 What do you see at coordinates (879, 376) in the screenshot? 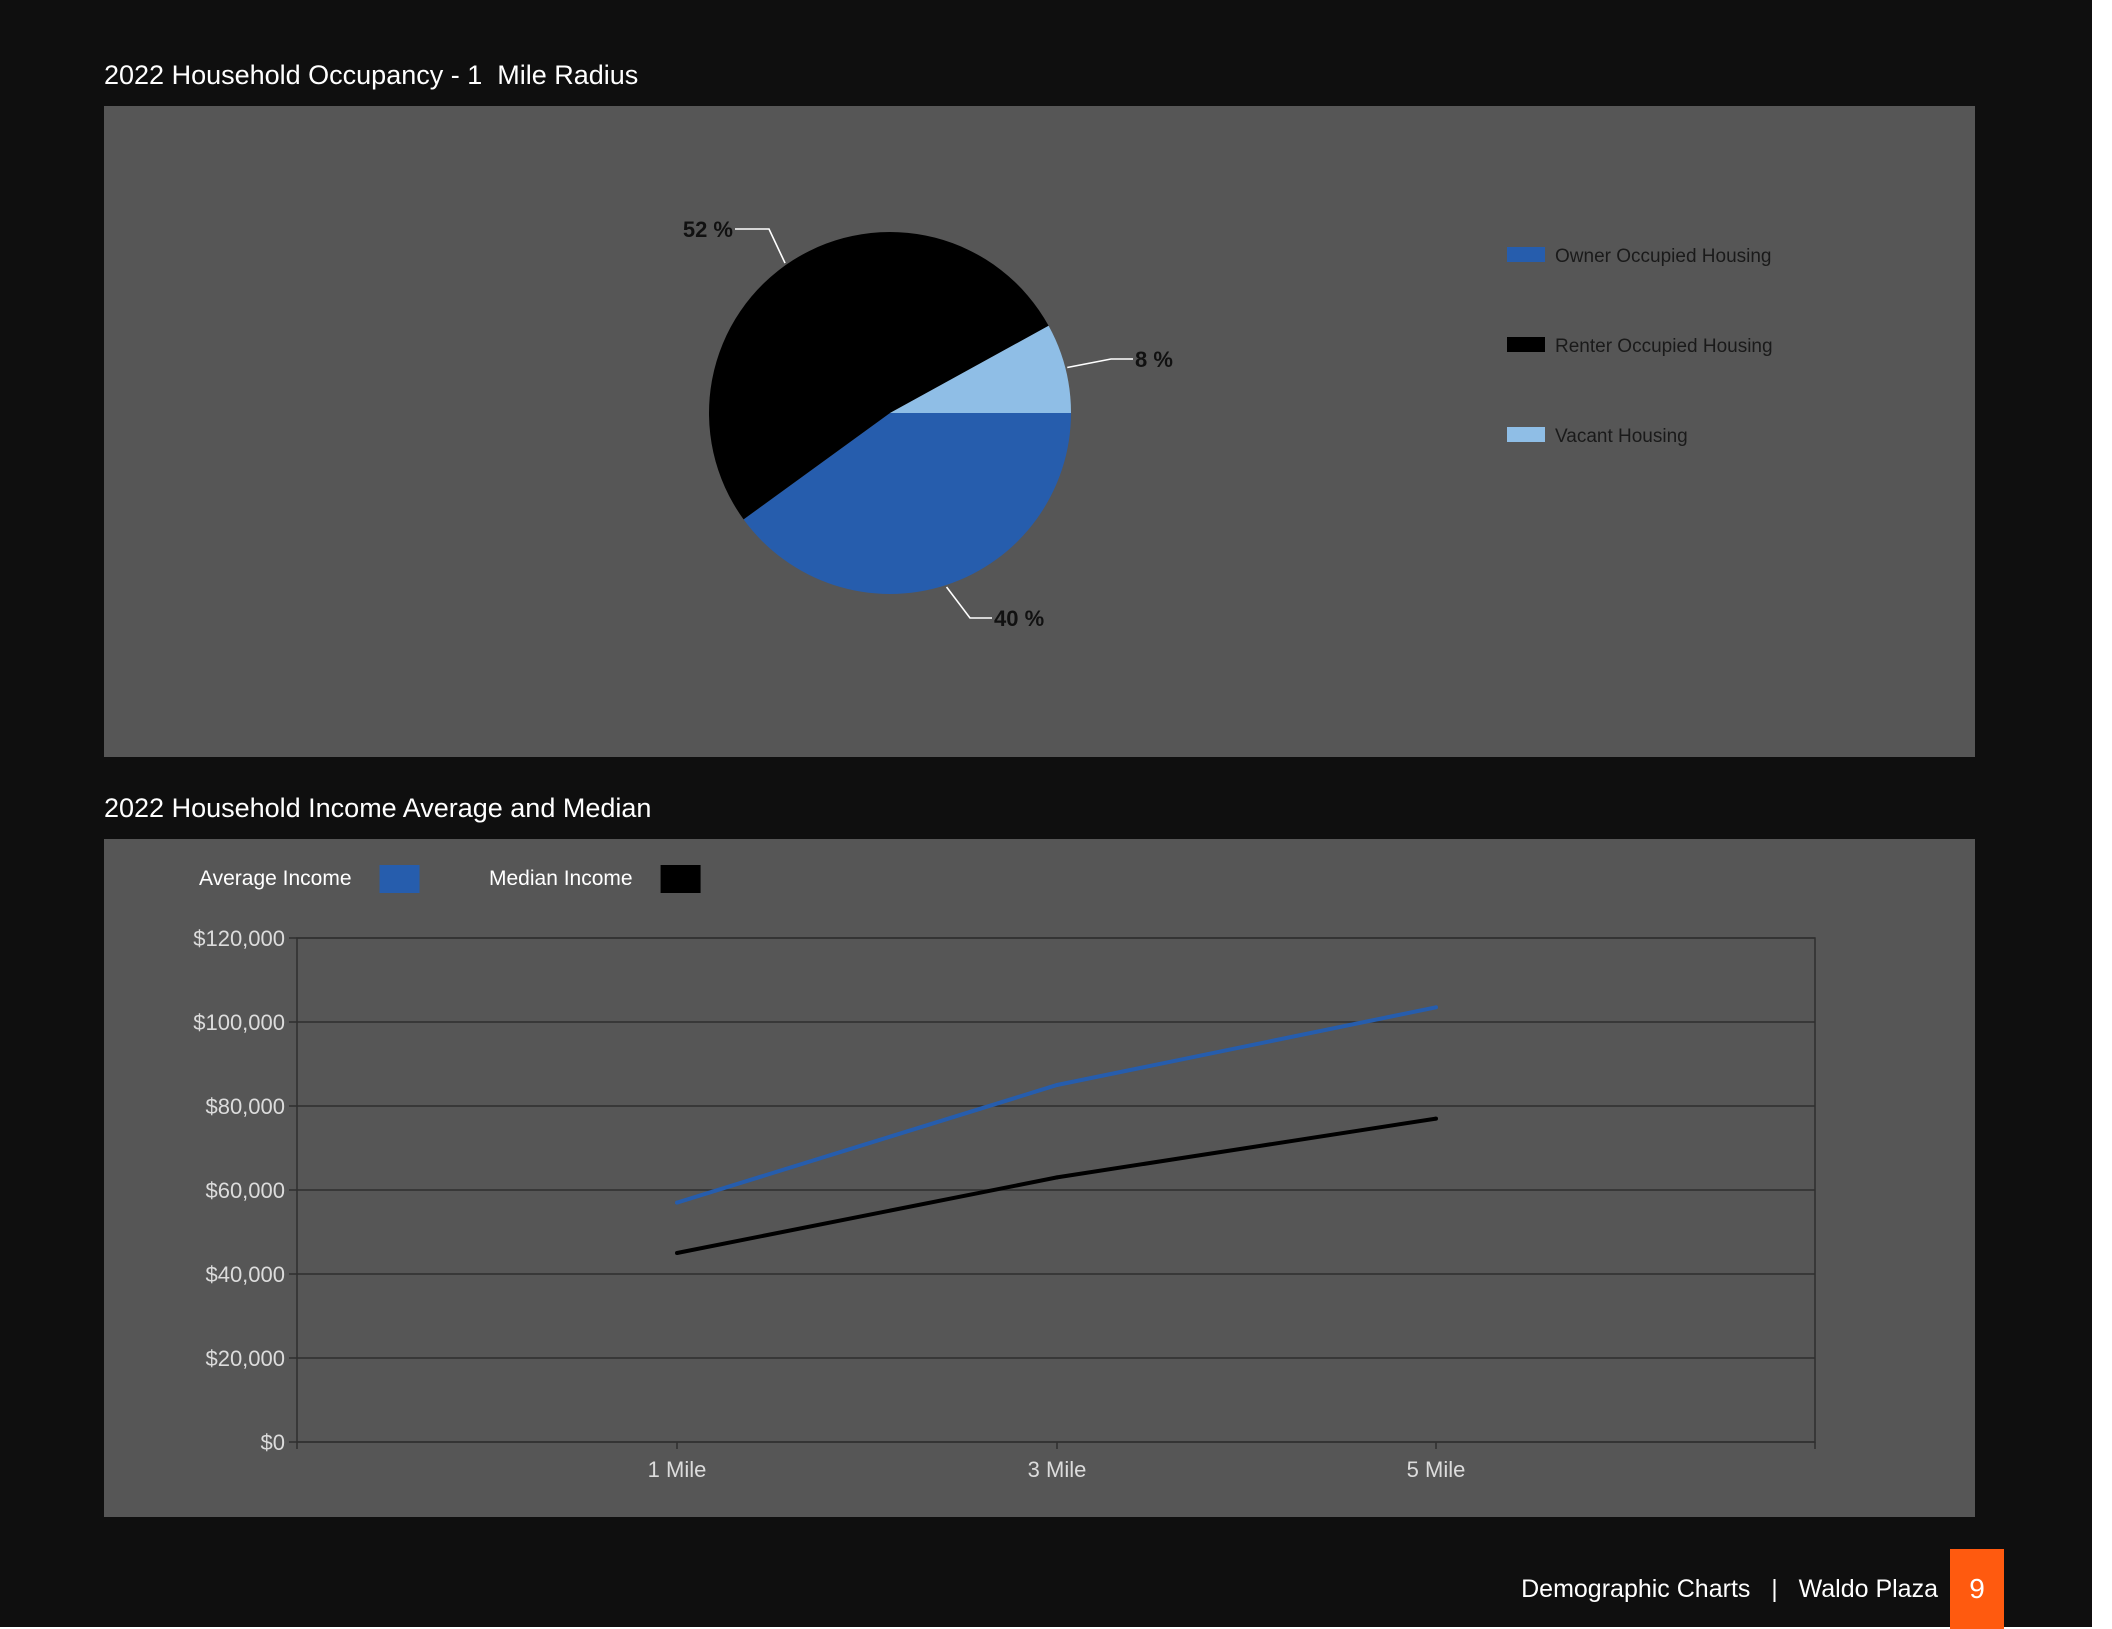
I see `pie-slice-renter-occupied-housing` at bounding box center [879, 376].